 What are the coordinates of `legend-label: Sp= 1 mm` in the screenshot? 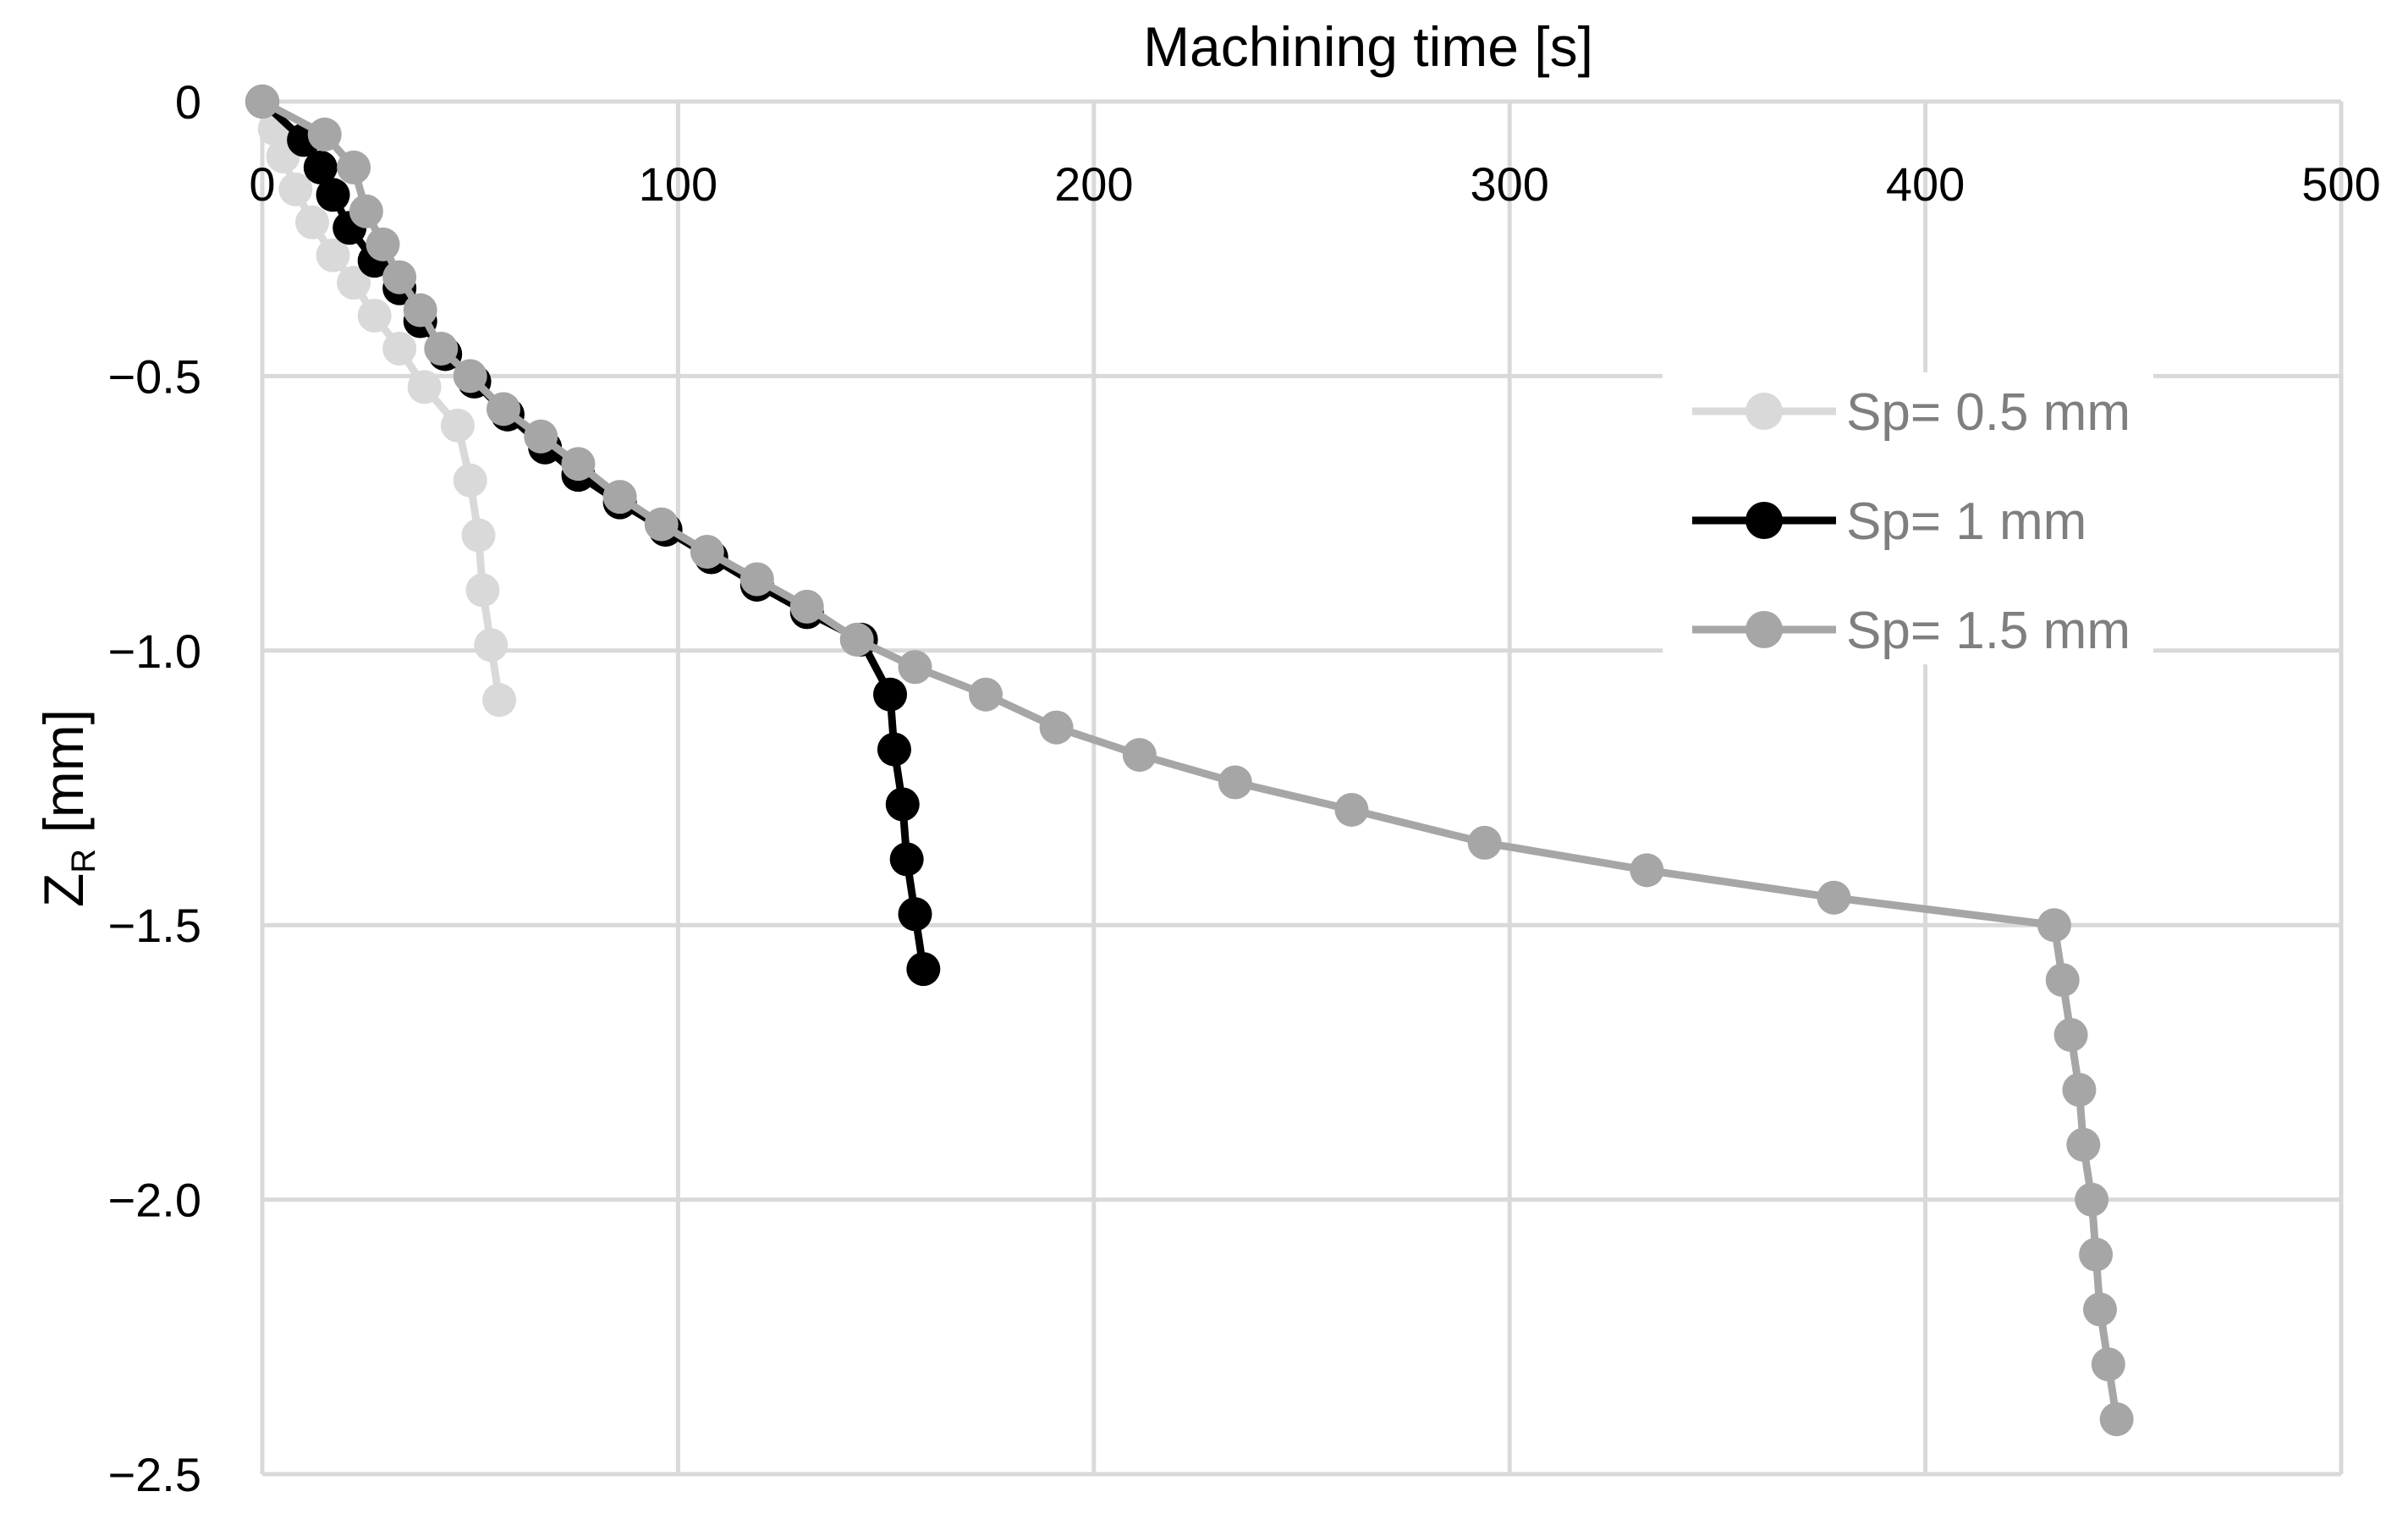 It's located at (1966, 522).